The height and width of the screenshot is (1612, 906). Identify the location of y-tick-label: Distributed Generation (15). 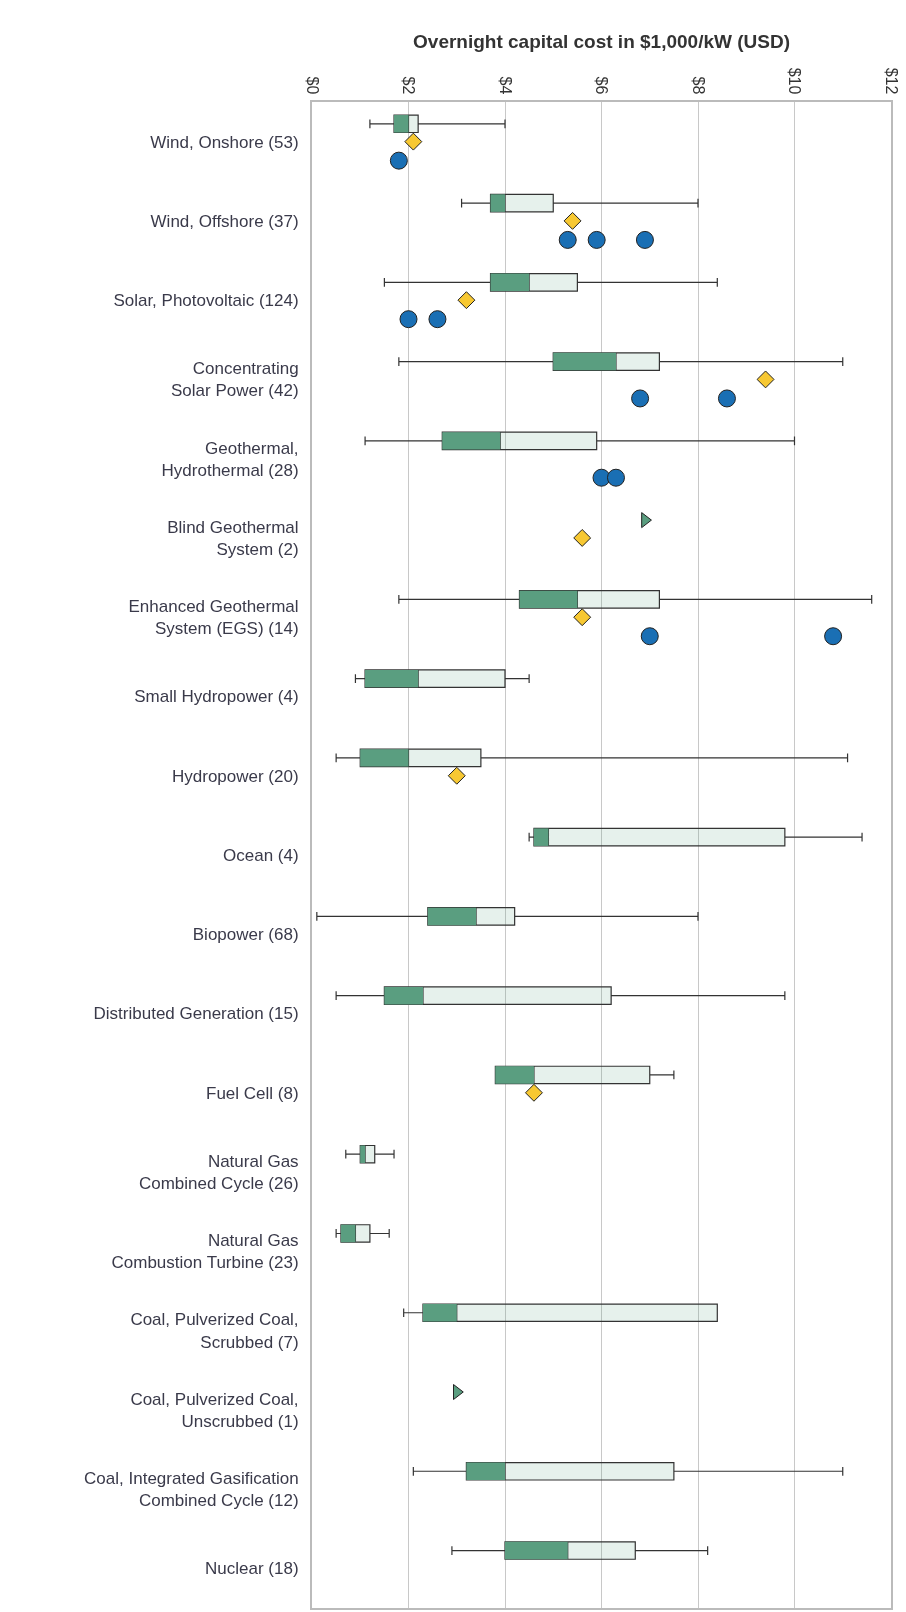
(196, 1014).